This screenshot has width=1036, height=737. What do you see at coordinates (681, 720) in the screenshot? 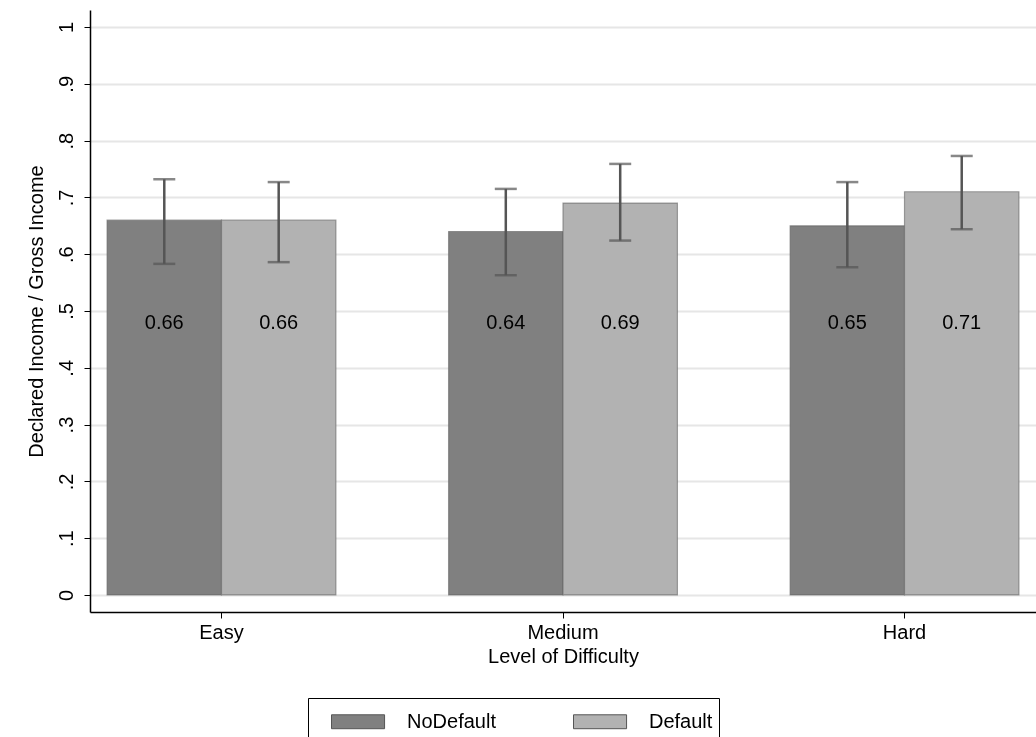
I see `legend-label: Default` at bounding box center [681, 720].